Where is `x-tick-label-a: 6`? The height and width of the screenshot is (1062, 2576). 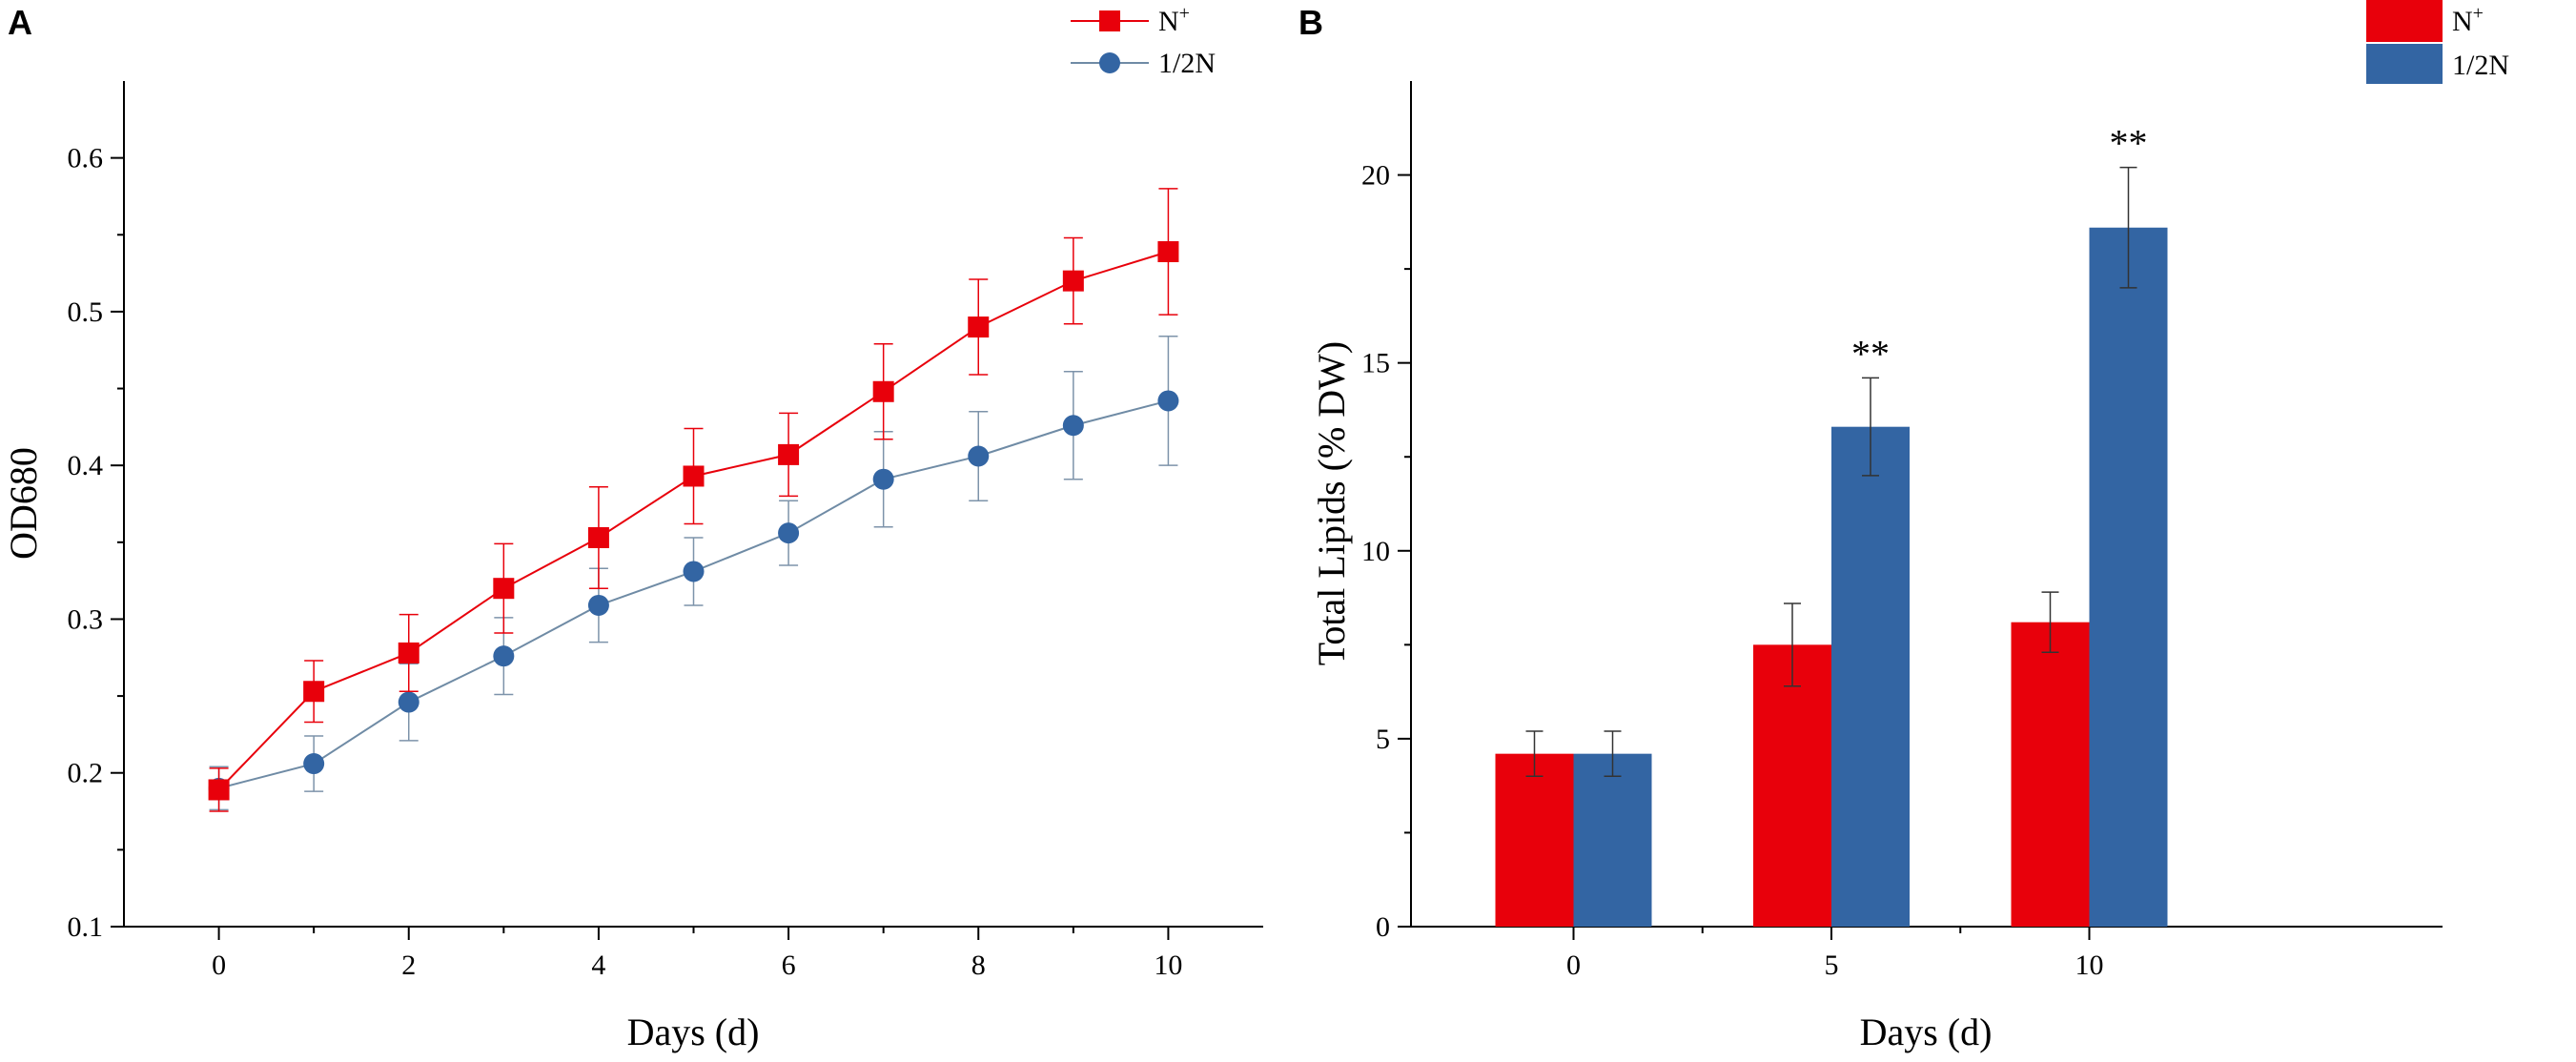 x-tick-label-a: 6 is located at coordinates (789, 965).